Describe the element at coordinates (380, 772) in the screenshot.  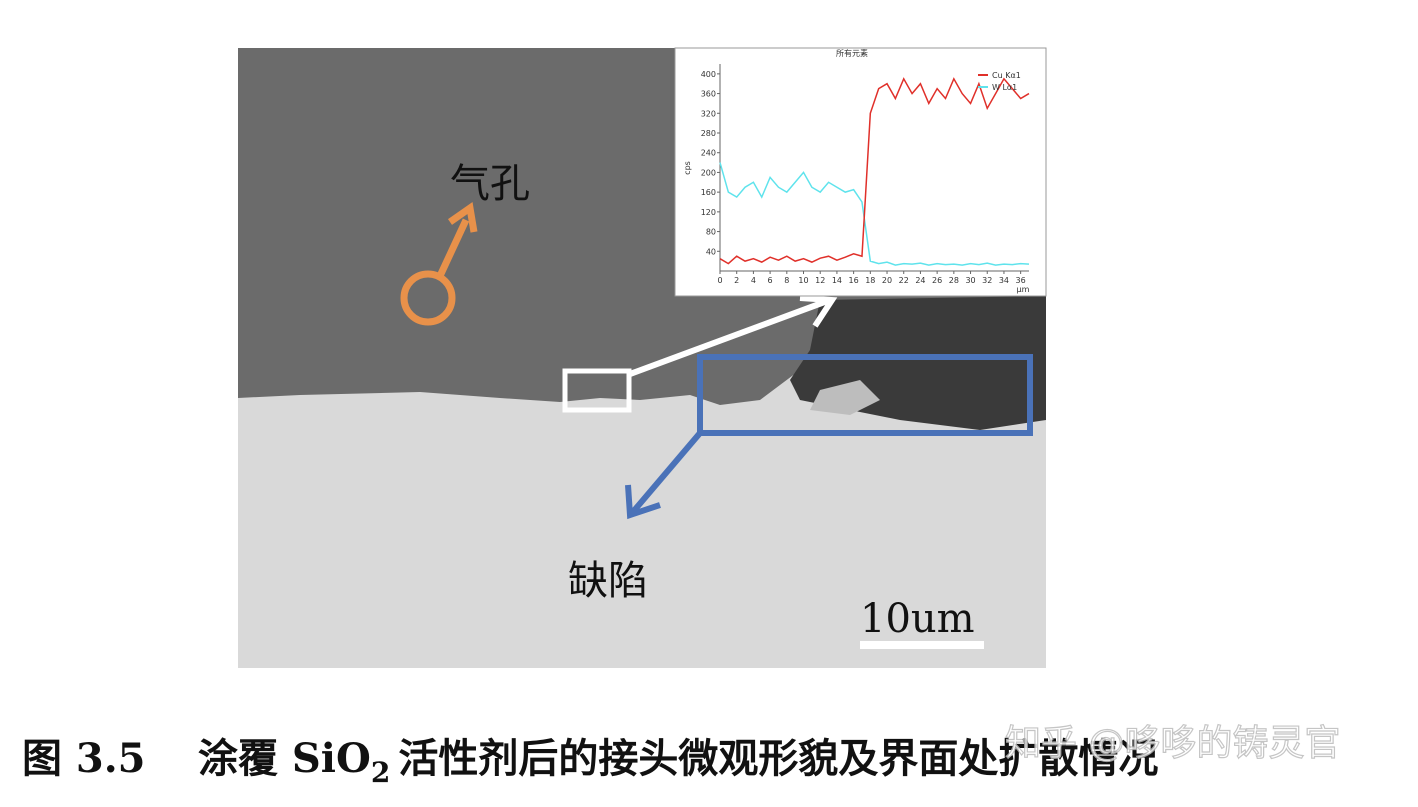
I see `caption-subscript: 2` at that location.